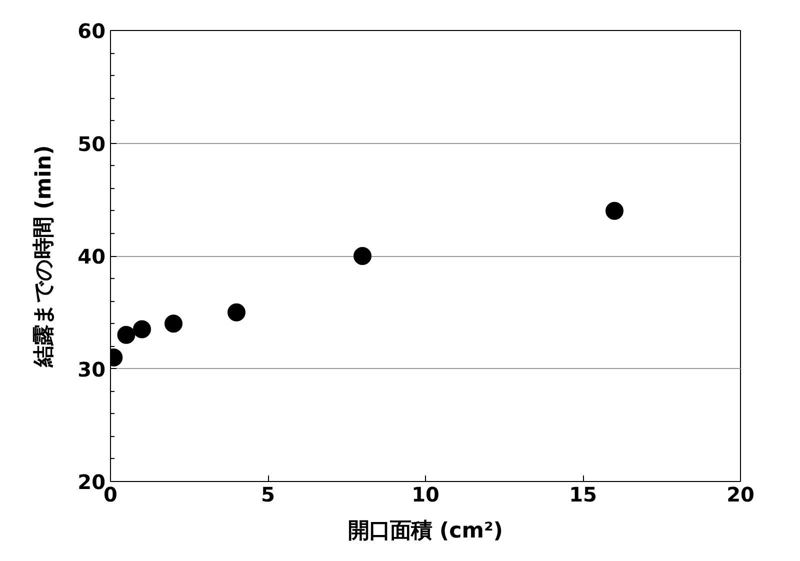 The image size is (800, 561). I want to click on x-tick-label: 10, so click(426, 494).